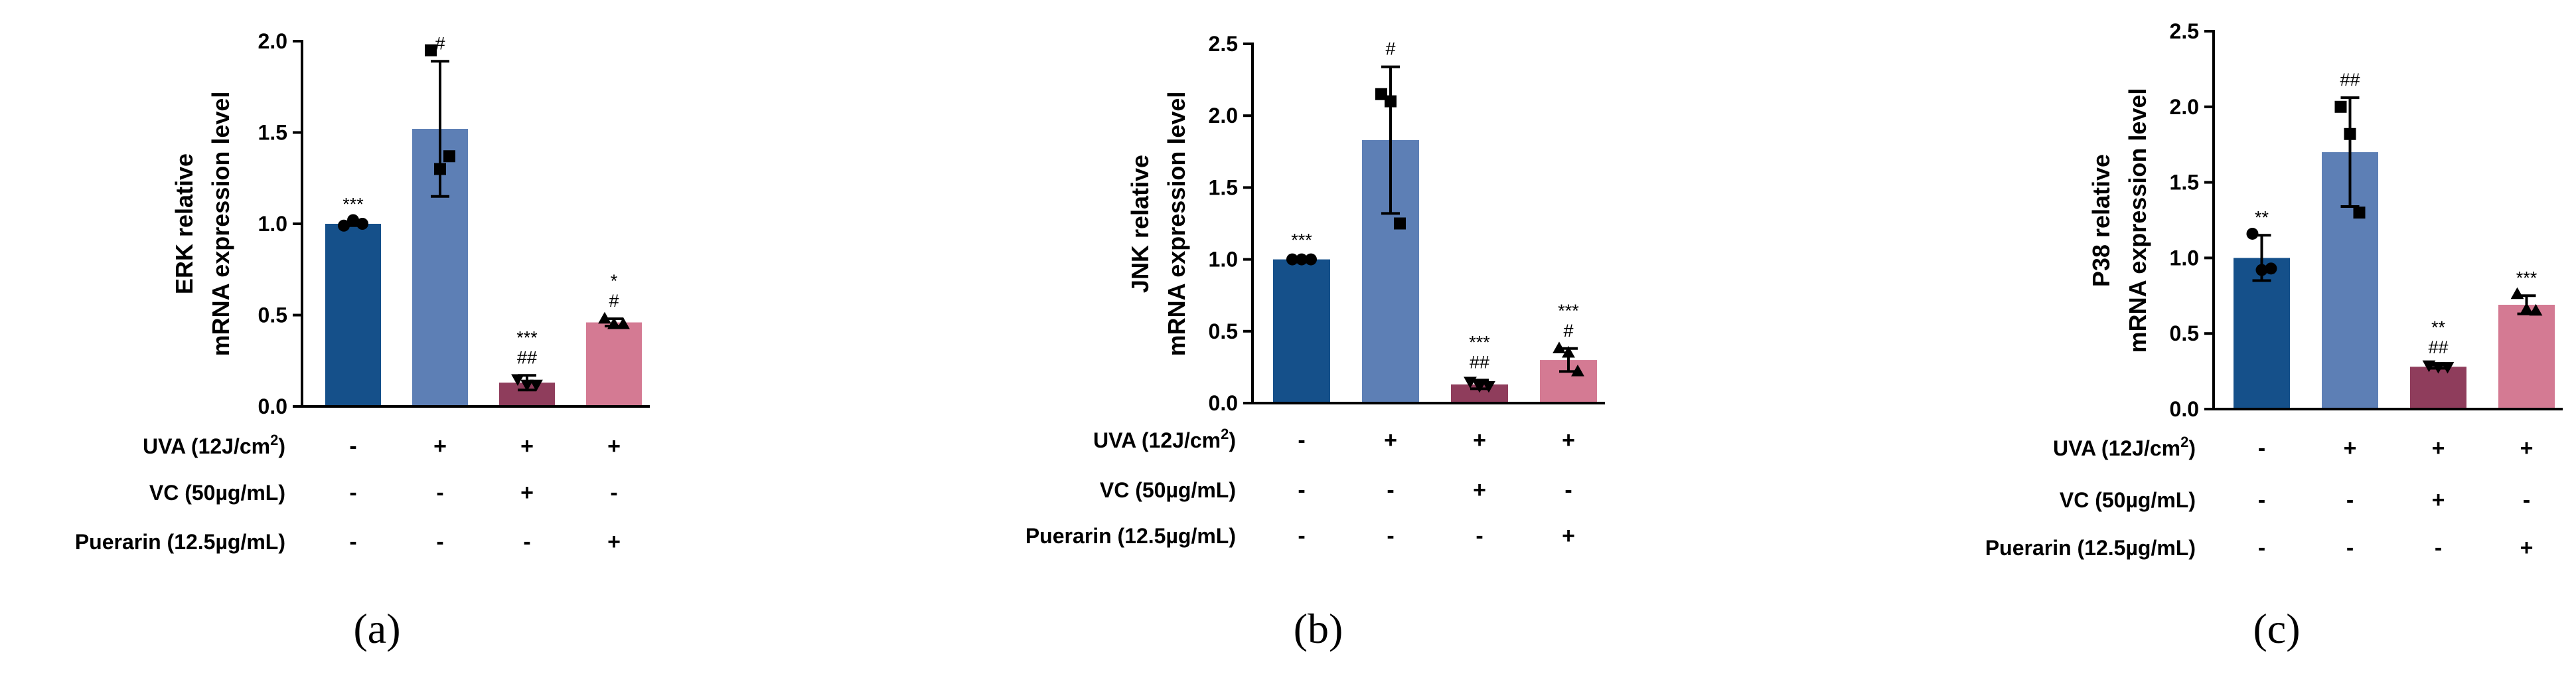  What do you see at coordinates (2185, 31) in the screenshot?
I see `y-tick-label: 2.5` at bounding box center [2185, 31].